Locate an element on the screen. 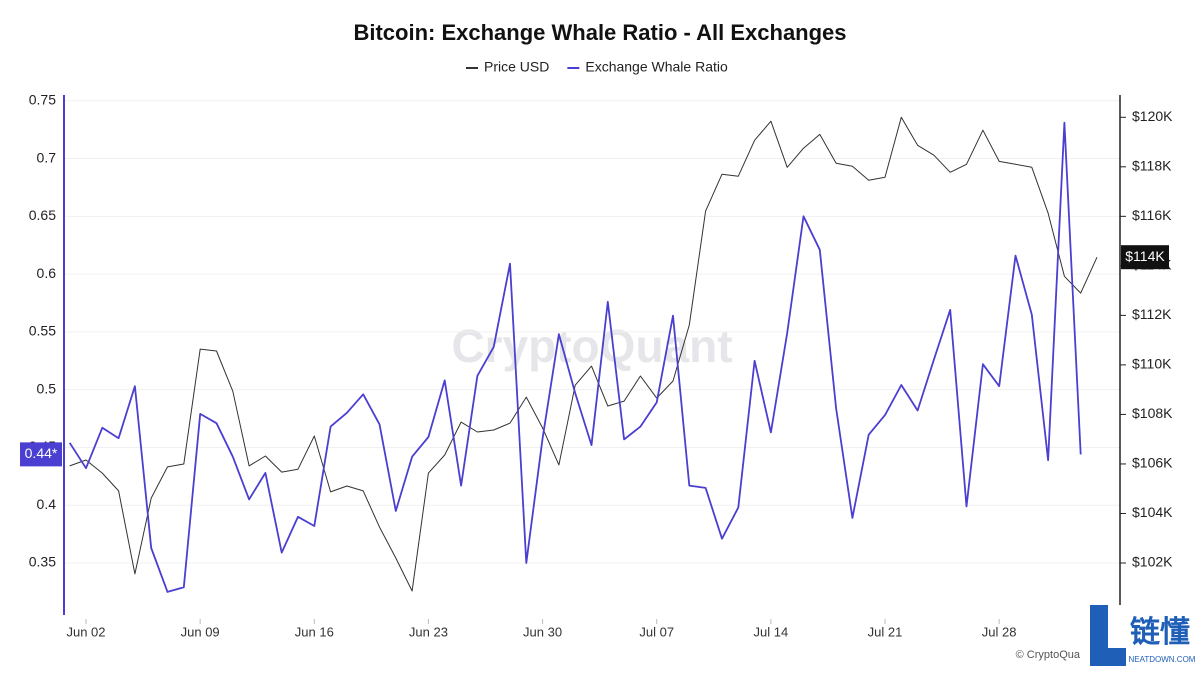 Image resolution: width=1200 pixels, height=675 pixels. x-tick-label: Jun 30 is located at coordinates (542, 631).